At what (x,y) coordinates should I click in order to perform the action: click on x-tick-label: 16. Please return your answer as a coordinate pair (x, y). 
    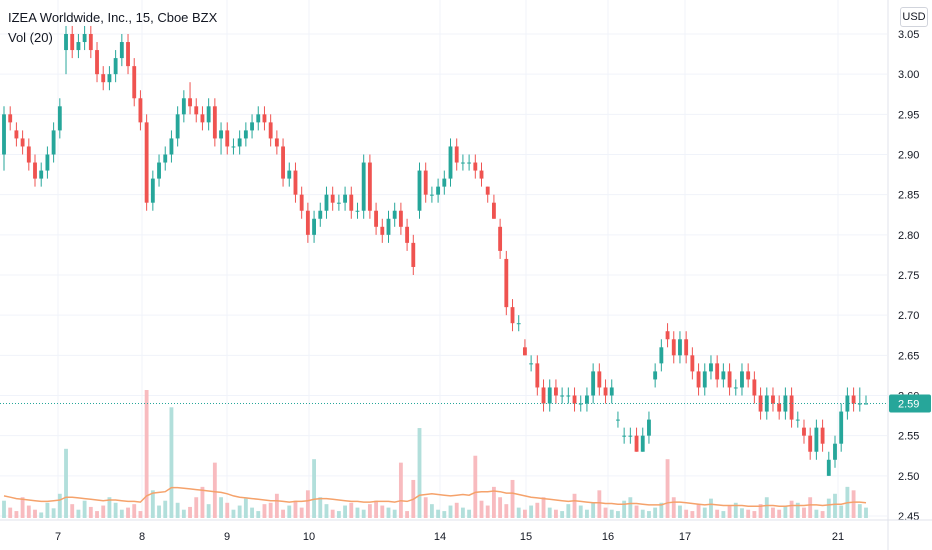
    Looking at the image, I should click on (608, 537).